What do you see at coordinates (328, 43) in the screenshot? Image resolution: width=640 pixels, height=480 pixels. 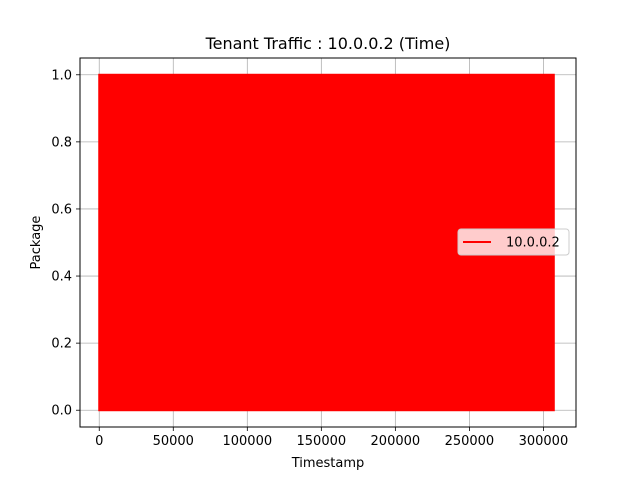 I see `chart-title: Tenant Traffic : 10.0.0.2 (Time)` at bounding box center [328, 43].